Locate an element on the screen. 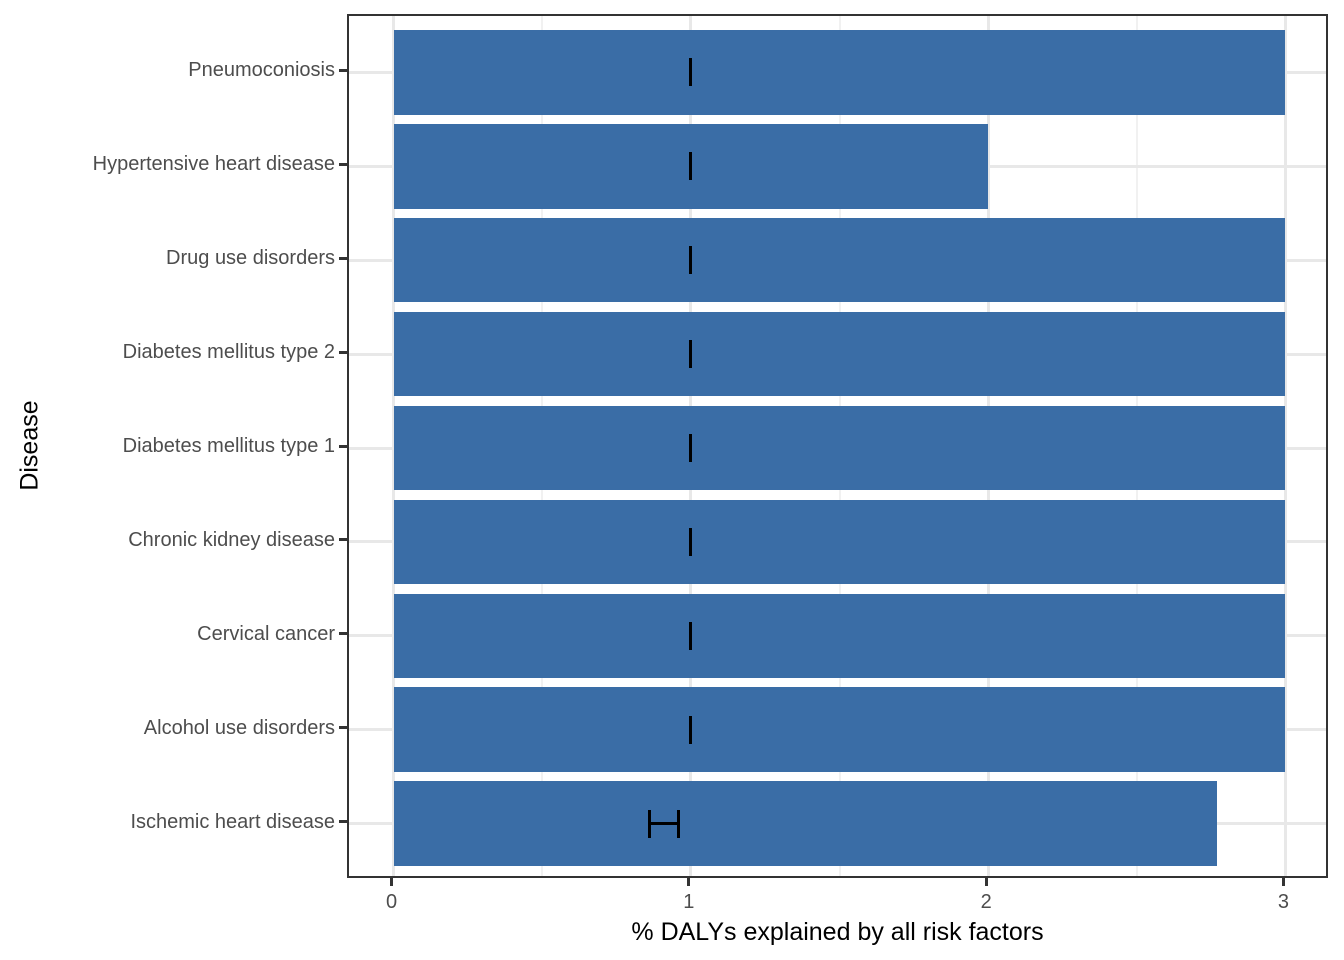 The width and height of the screenshot is (1344, 960). y-tick-label: Pneumoconiosis is located at coordinates (261, 70).